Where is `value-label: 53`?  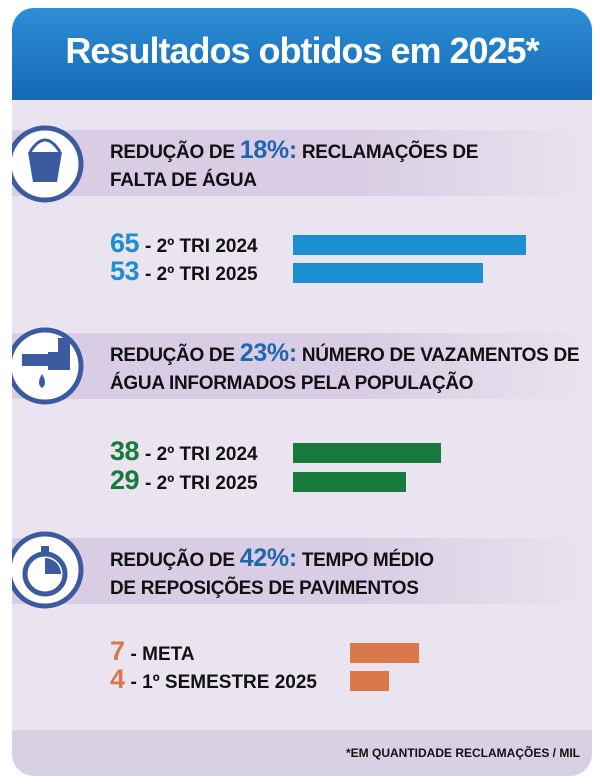 value-label: 53 is located at coordinates (125, 271).